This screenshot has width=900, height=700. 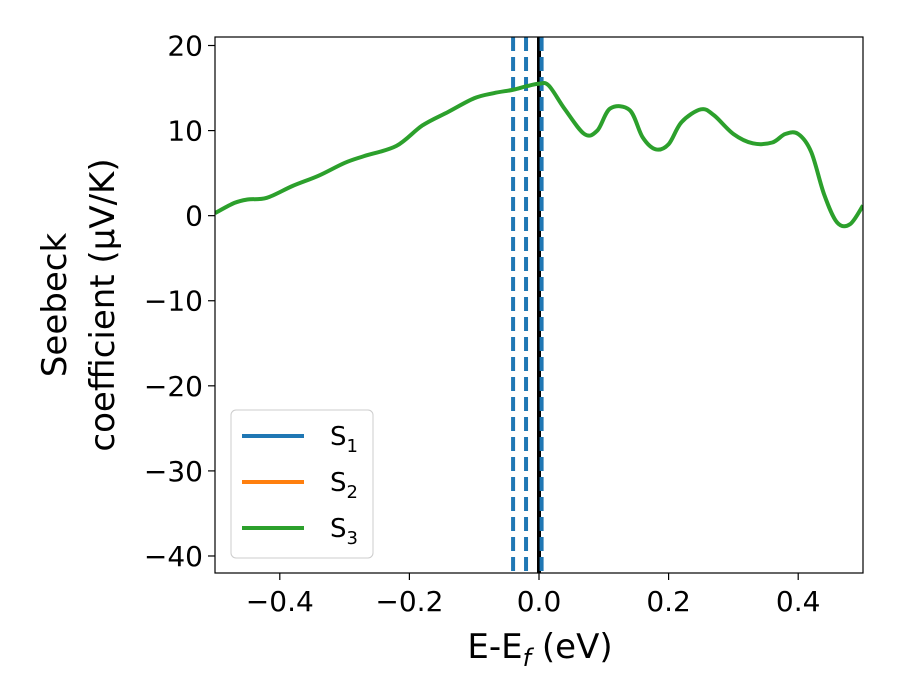 What do you see at coordinates (539, 601) in the screenshot?
I see `x-tick-label: 0.0` at bounding box center [539, 601].